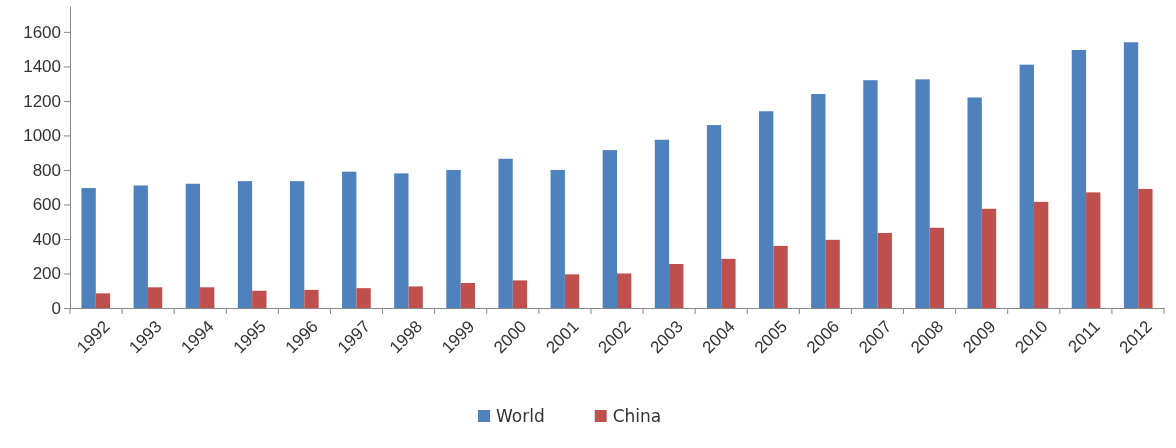 This screenshot has width=1176, height=448. Describe the element at coordinates (42, 101) in the screenshot. I see `y-tick-label: 1200` at that location.